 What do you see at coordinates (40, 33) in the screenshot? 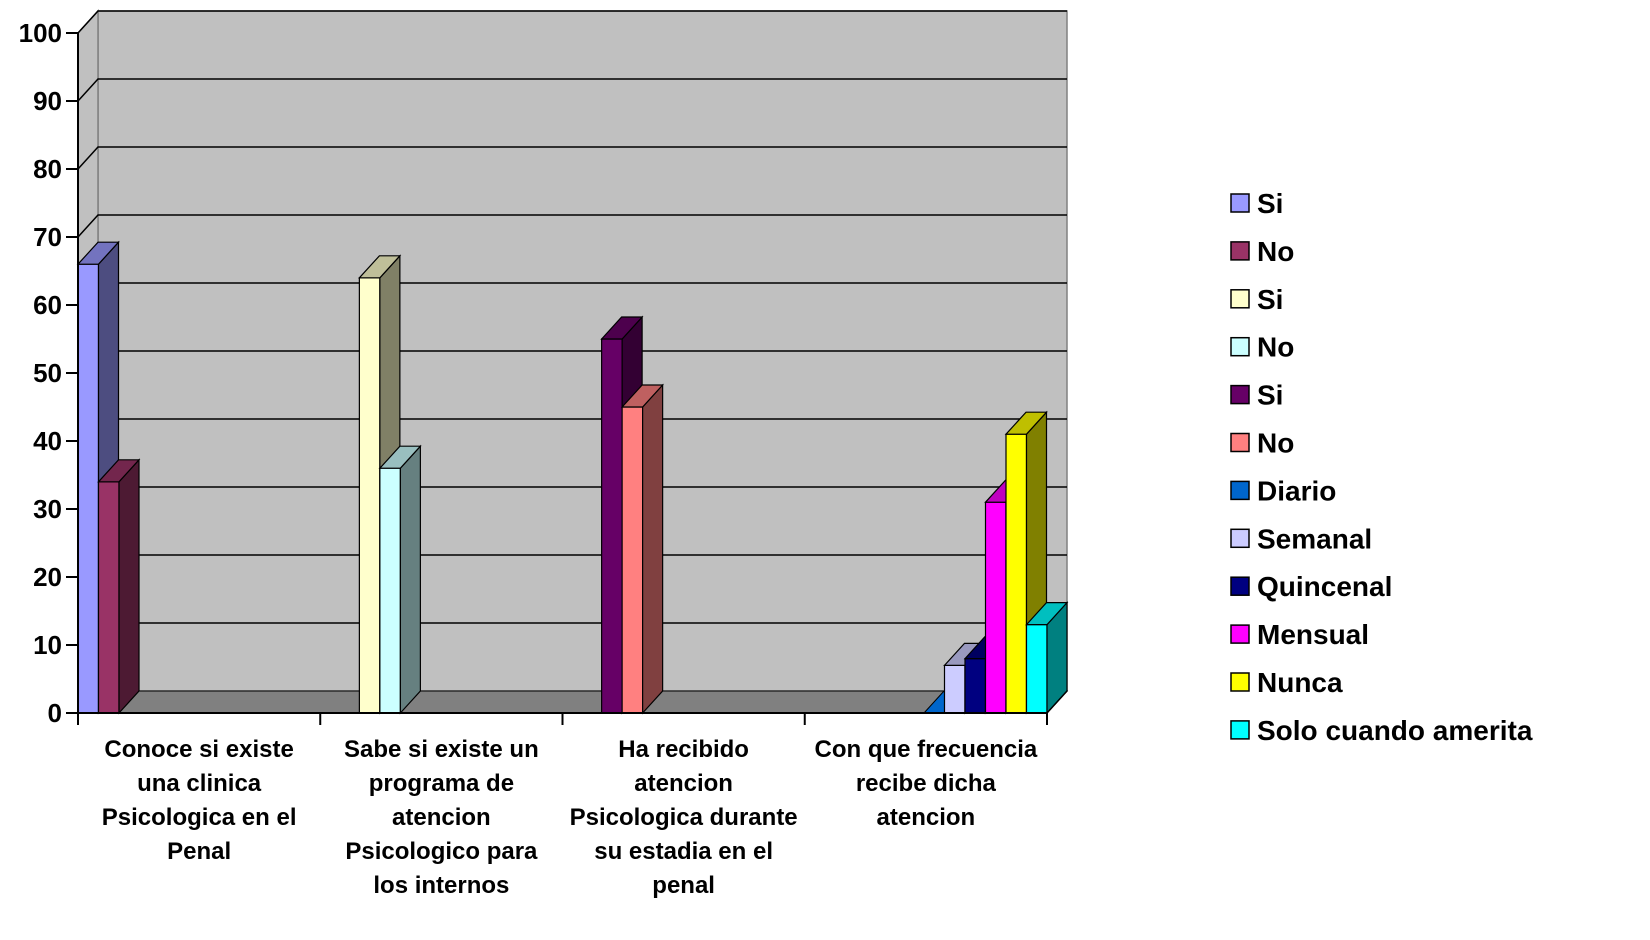
I see `y-tick-label: 100` at bounding box center [40, 33].